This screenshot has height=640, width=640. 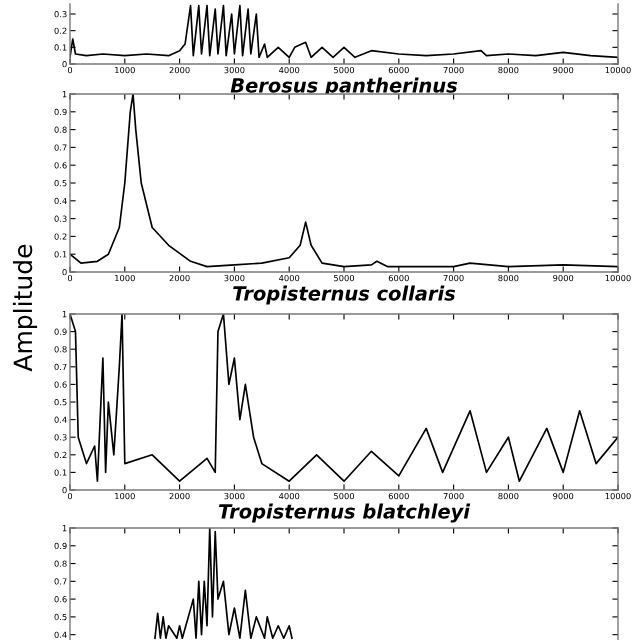 I want to click on y-axis-title: Amplitude, so click(x=25, y=308).